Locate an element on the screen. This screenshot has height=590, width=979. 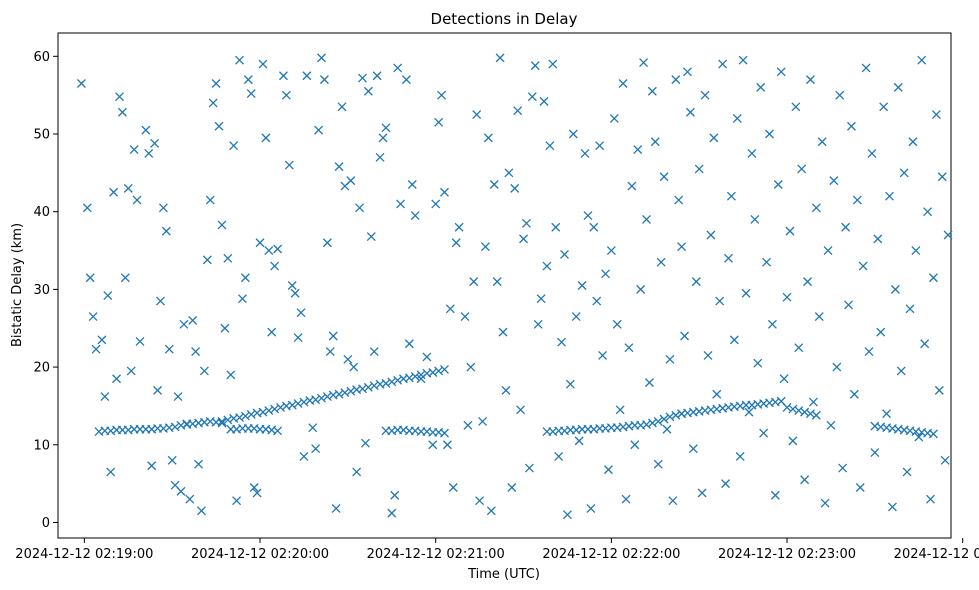
y-axis-label: Bistatic Delay (km) is located at coordinates (17, 285).